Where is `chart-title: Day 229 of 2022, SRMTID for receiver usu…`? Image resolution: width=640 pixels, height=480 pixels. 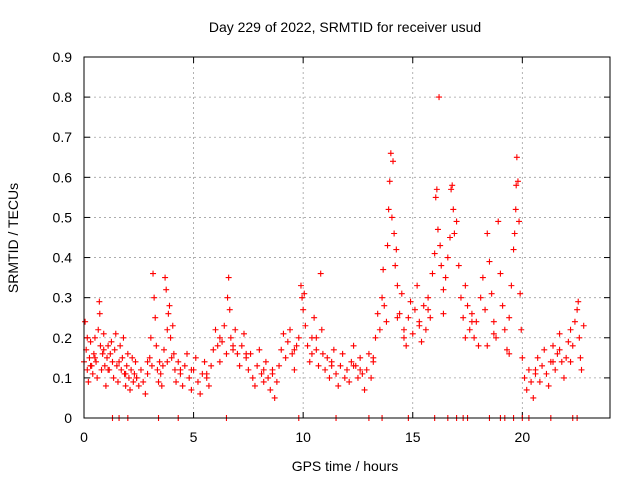 chart-title: Day 229 of 2022, SRMTID for receiver usu… is located at coordinates (345, 27).